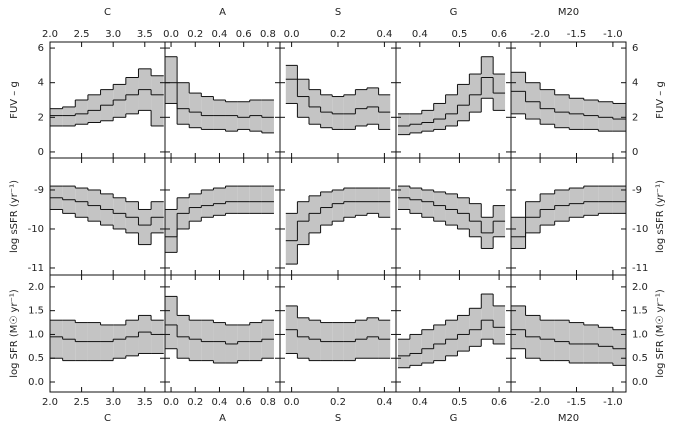 The image size is (675, 439). What do you see at coordinates (222, 12) in the screenshot?
I see `x-axis-label: A` at bounding box center [222, 12].